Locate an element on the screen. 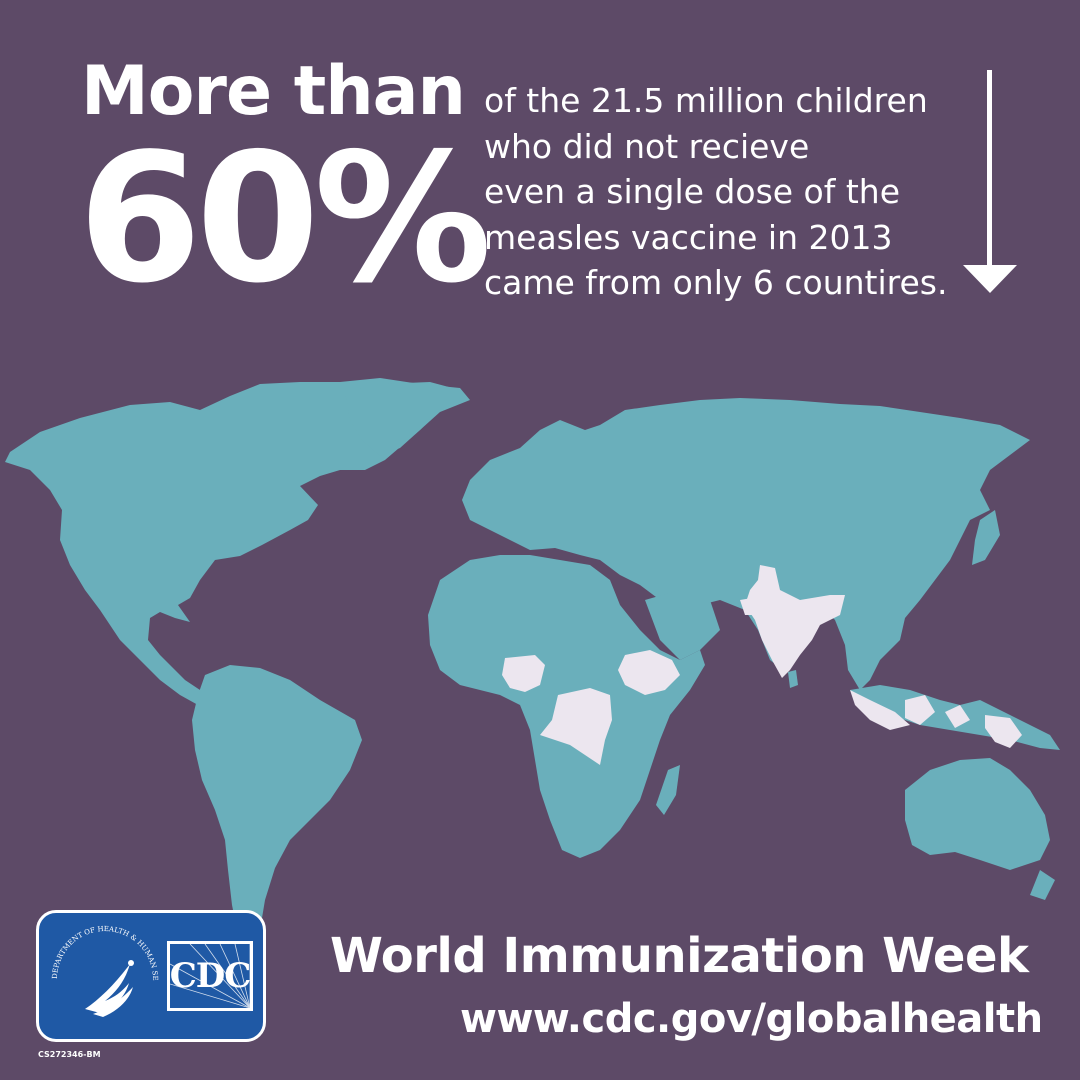  cdc-text: CDC is located at coordinates (210, 976).